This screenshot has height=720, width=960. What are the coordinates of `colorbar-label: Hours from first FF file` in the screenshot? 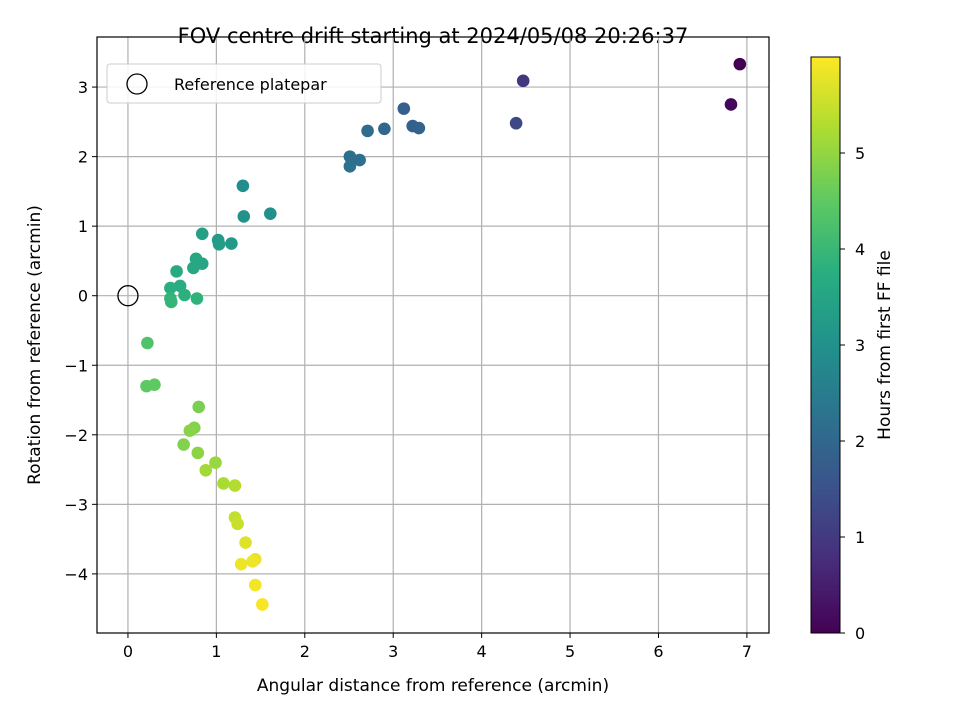 It's located at (885, 345).